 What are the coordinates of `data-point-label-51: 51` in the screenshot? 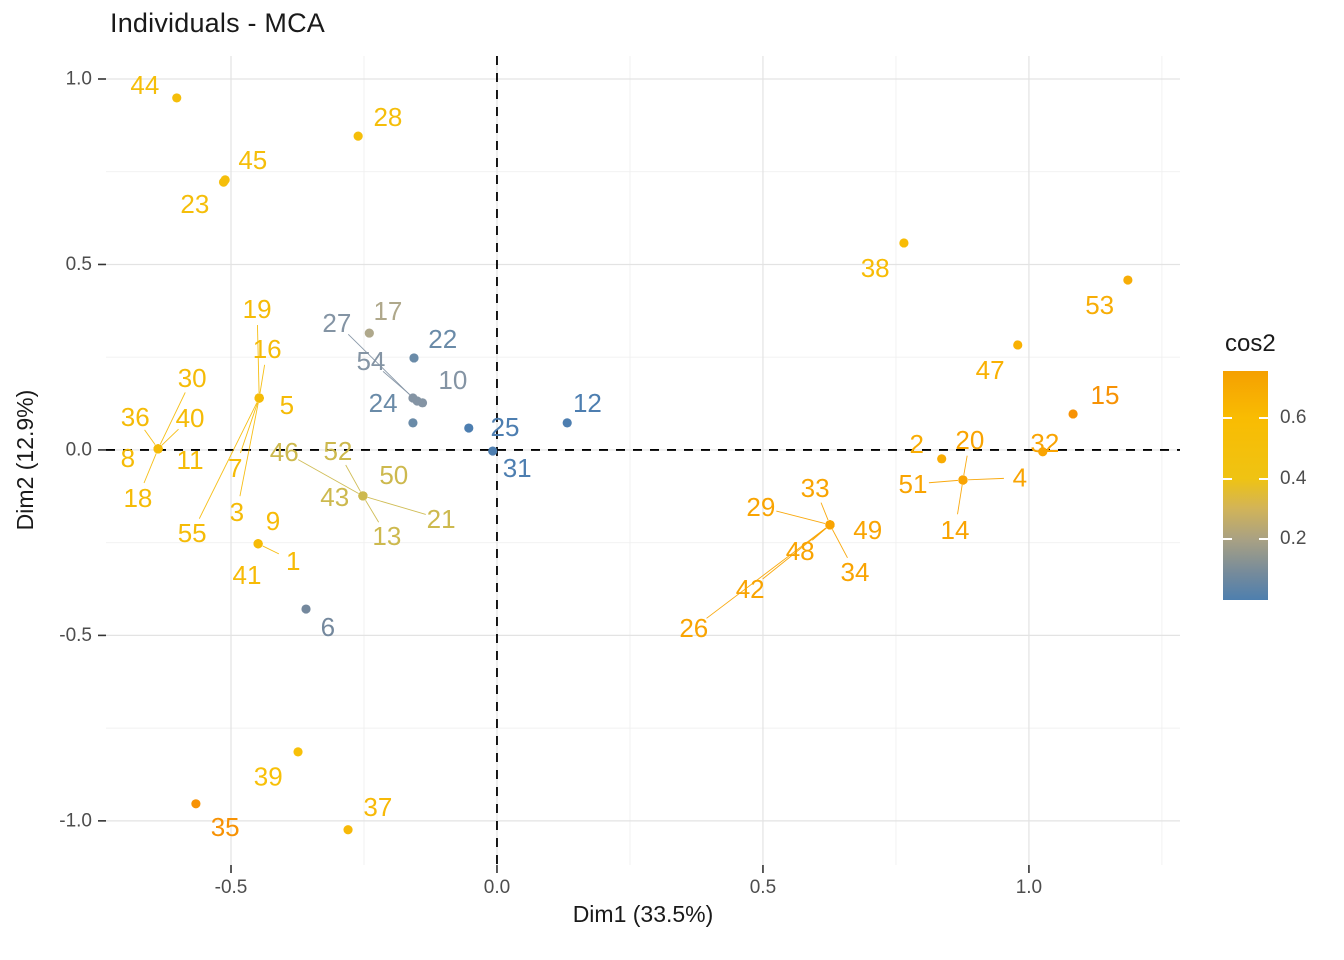 It's located at (913, 484).